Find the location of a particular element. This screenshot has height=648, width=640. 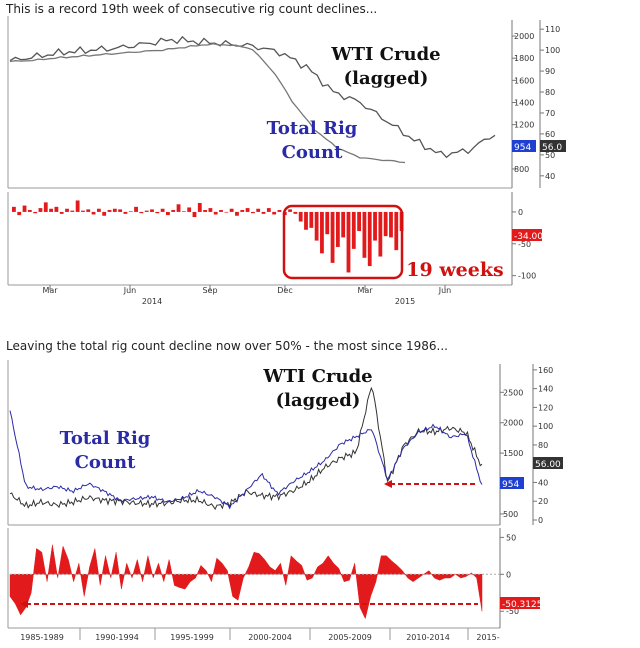

chart3-right-tick-label: 100 is located at coordinates (545, 426).